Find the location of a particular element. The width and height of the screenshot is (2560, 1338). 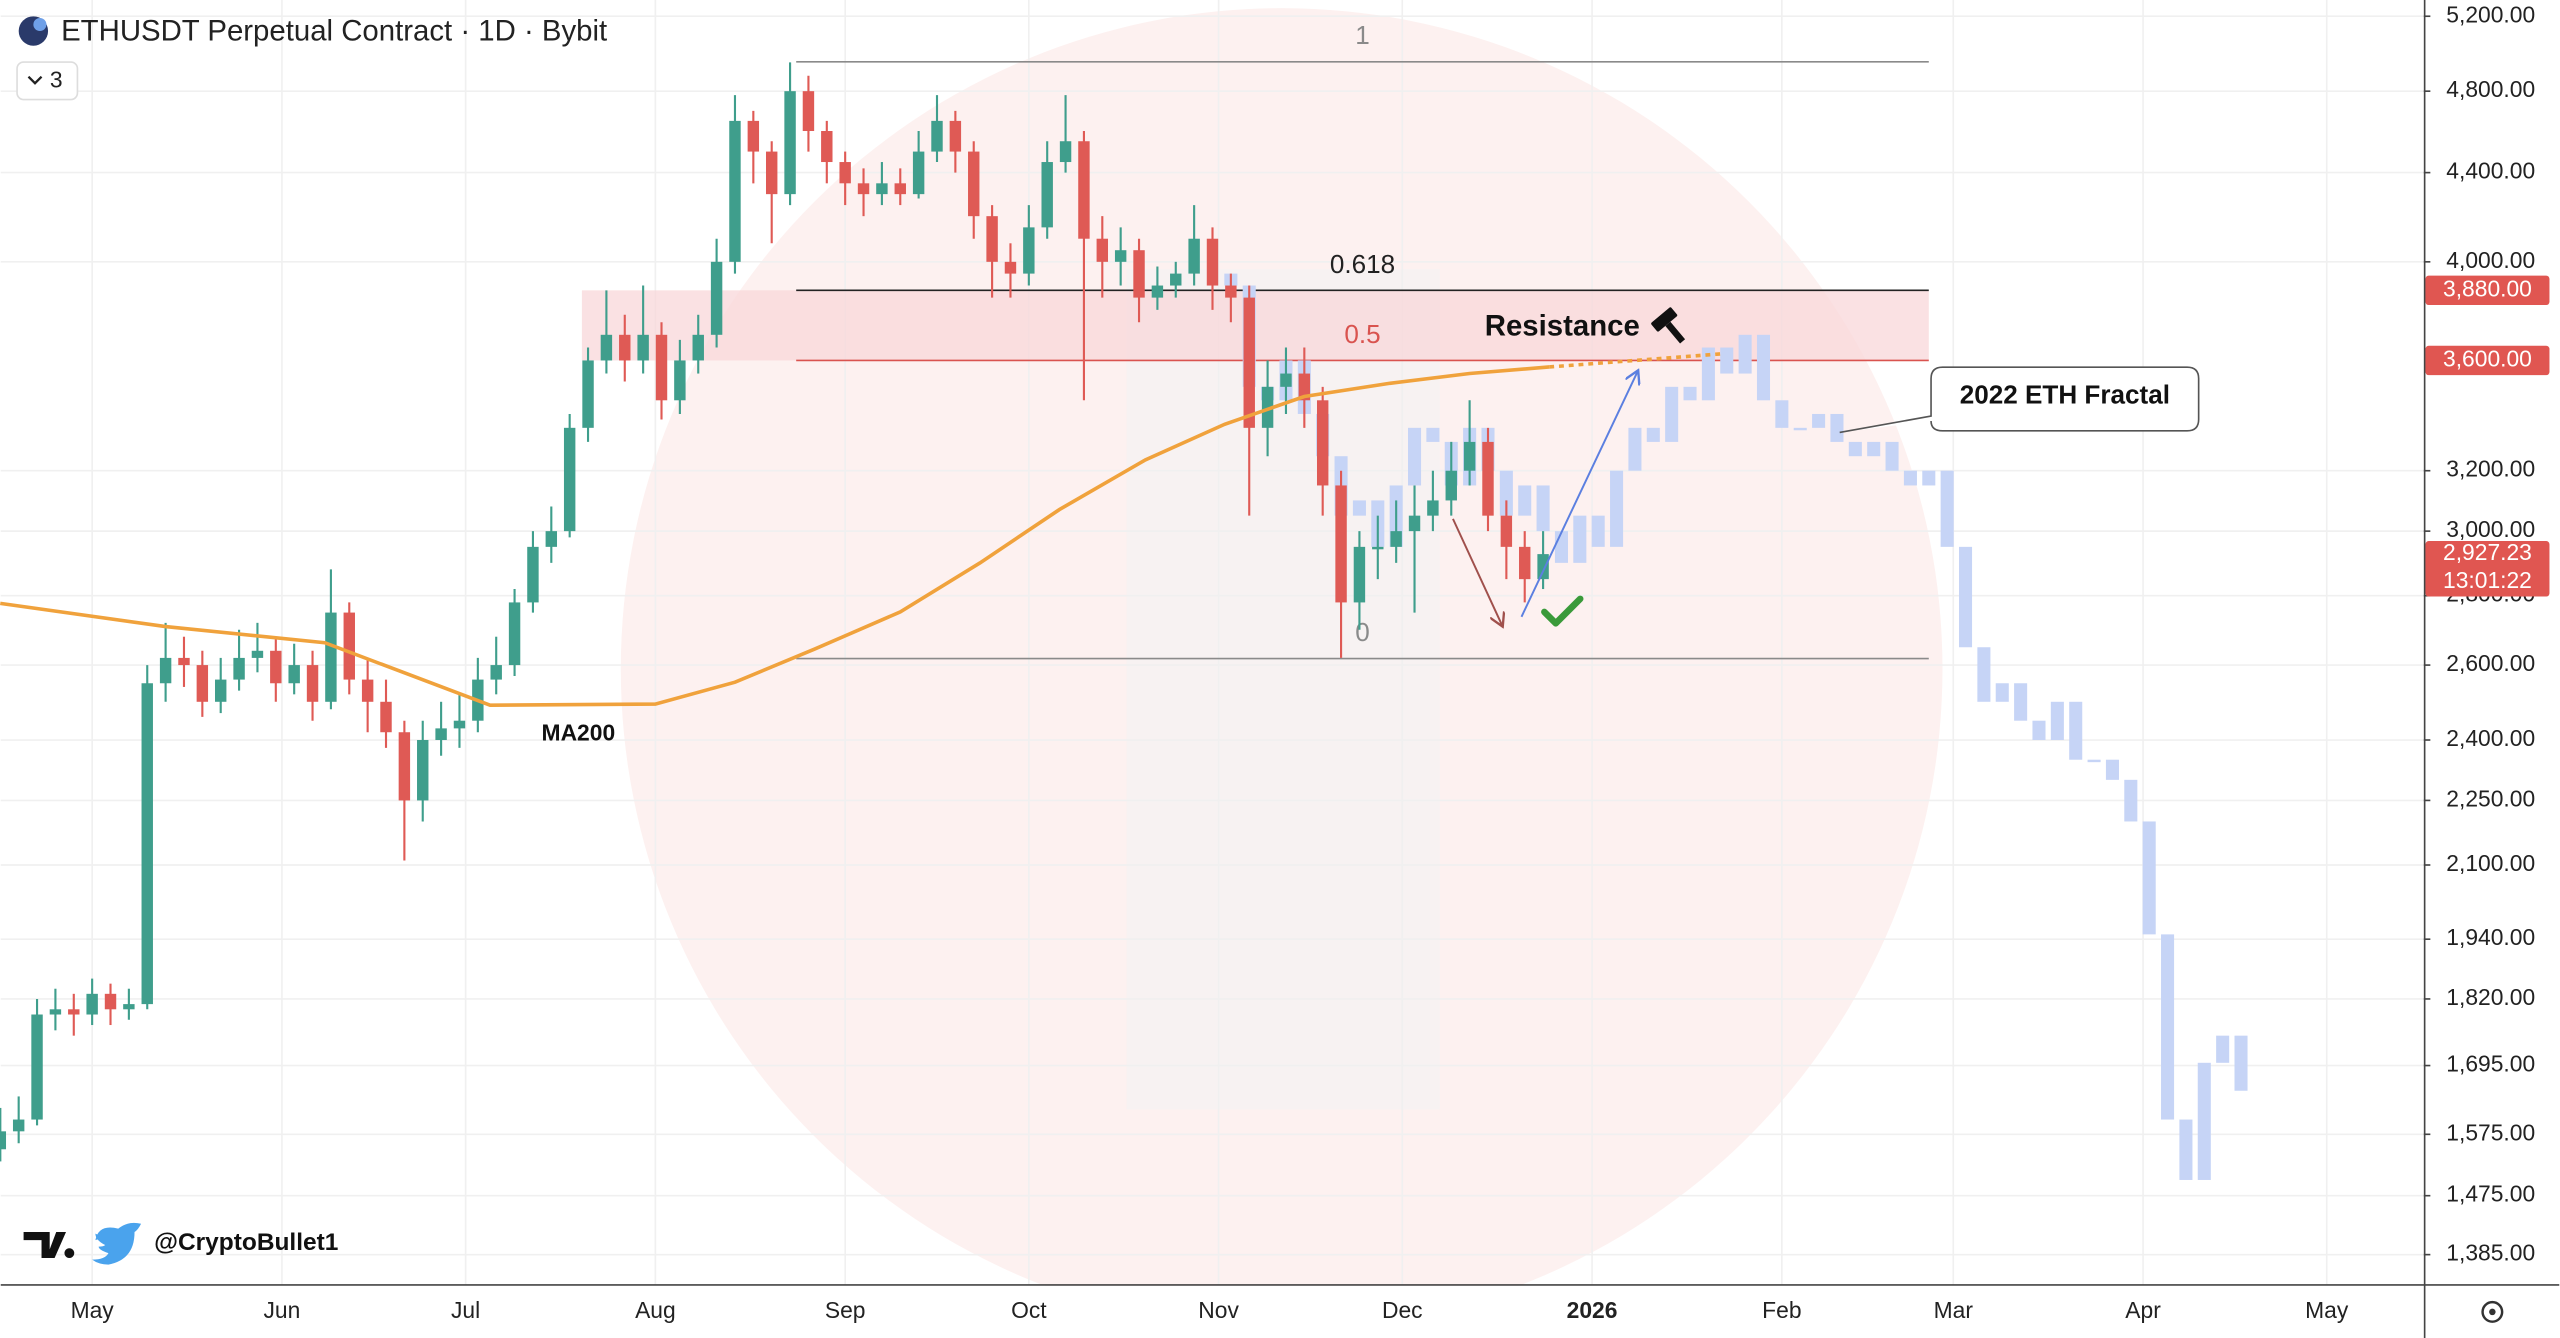

branding: @CryptoBullet1 is located at coordinates (180, 1243).